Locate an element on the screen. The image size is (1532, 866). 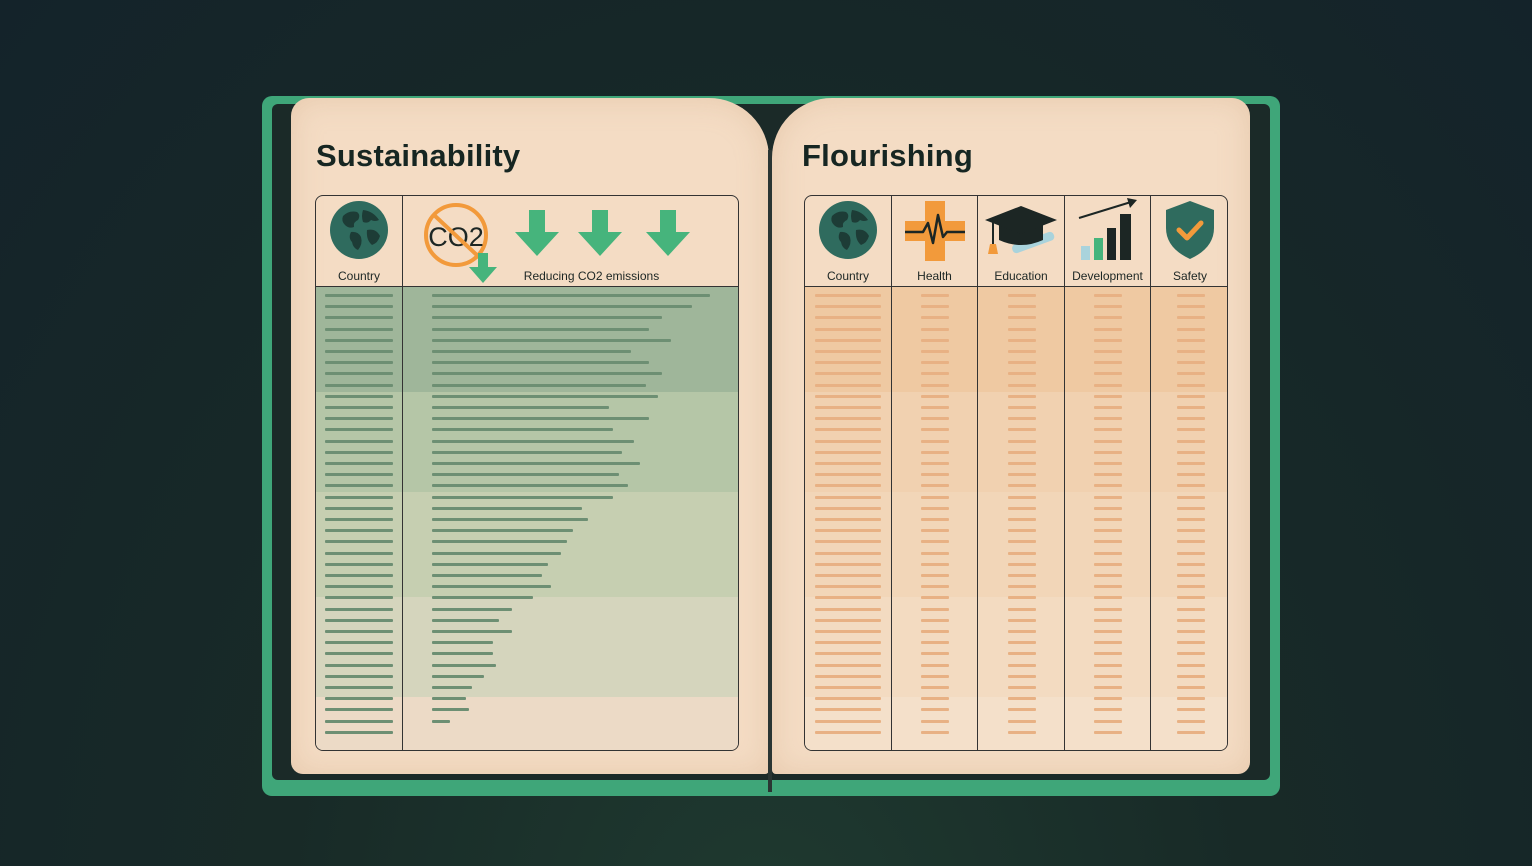
emissions-header: CO2 Reducing CO2 emissions is located at coordinates (570, 241).